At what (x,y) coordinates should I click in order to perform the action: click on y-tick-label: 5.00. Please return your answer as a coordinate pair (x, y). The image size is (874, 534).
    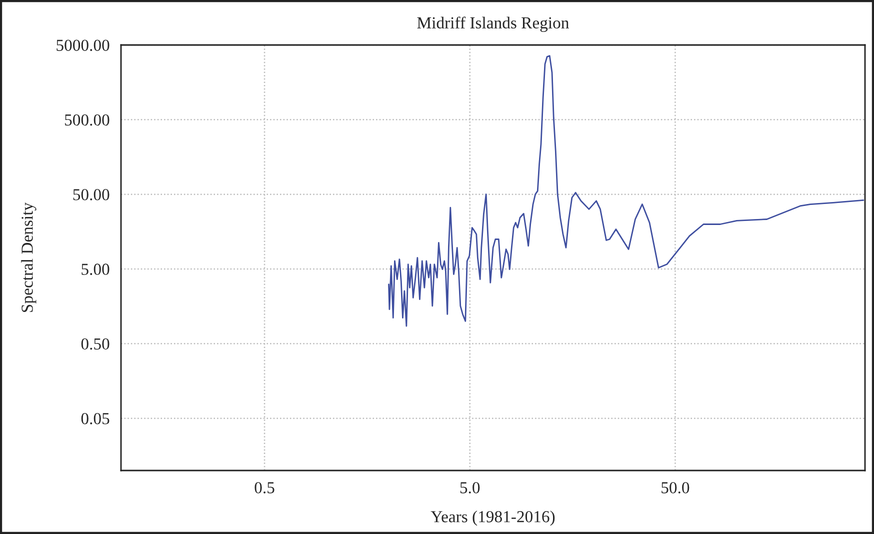
    Looking at the image, I should click on (96, 270).